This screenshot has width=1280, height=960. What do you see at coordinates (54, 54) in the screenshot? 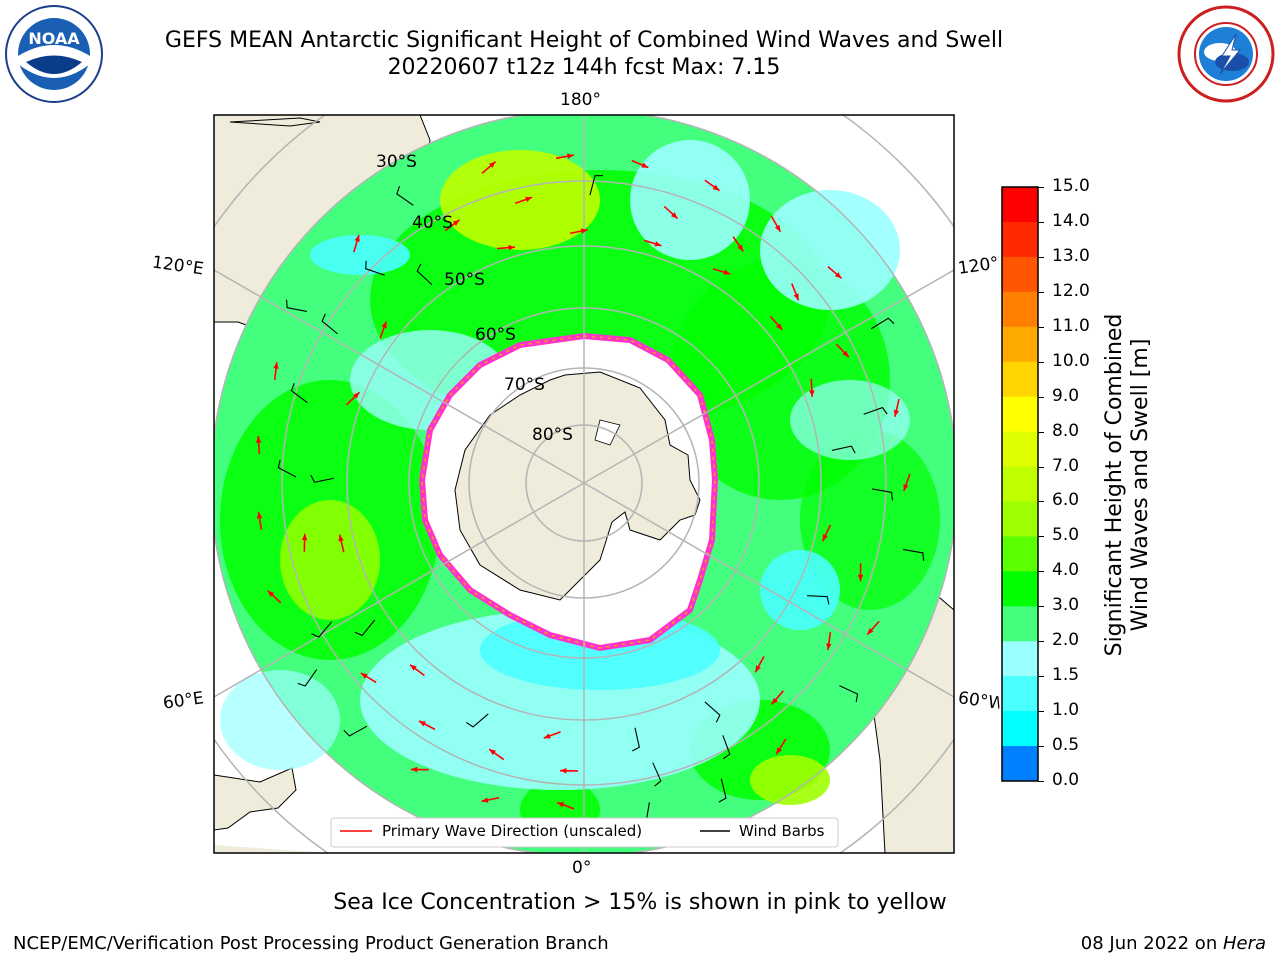
I see `noaa-logo: NOAA` at bounding box center [54, 54].